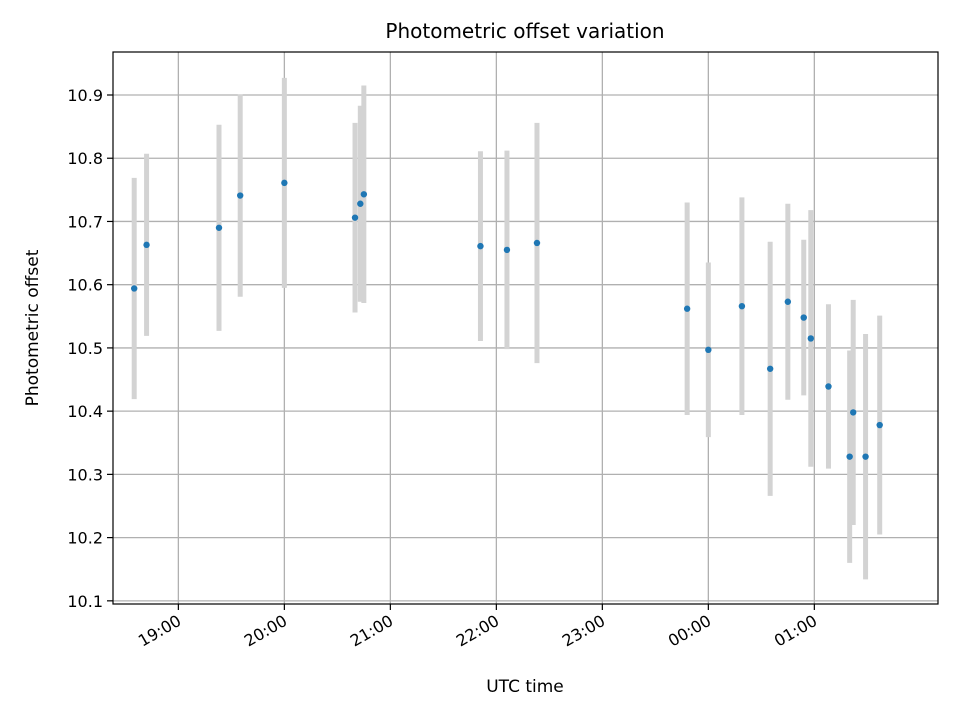 This screenshot has width=960, height=720. I want to click on y-tick-label: 10.6, so click(85, 285).